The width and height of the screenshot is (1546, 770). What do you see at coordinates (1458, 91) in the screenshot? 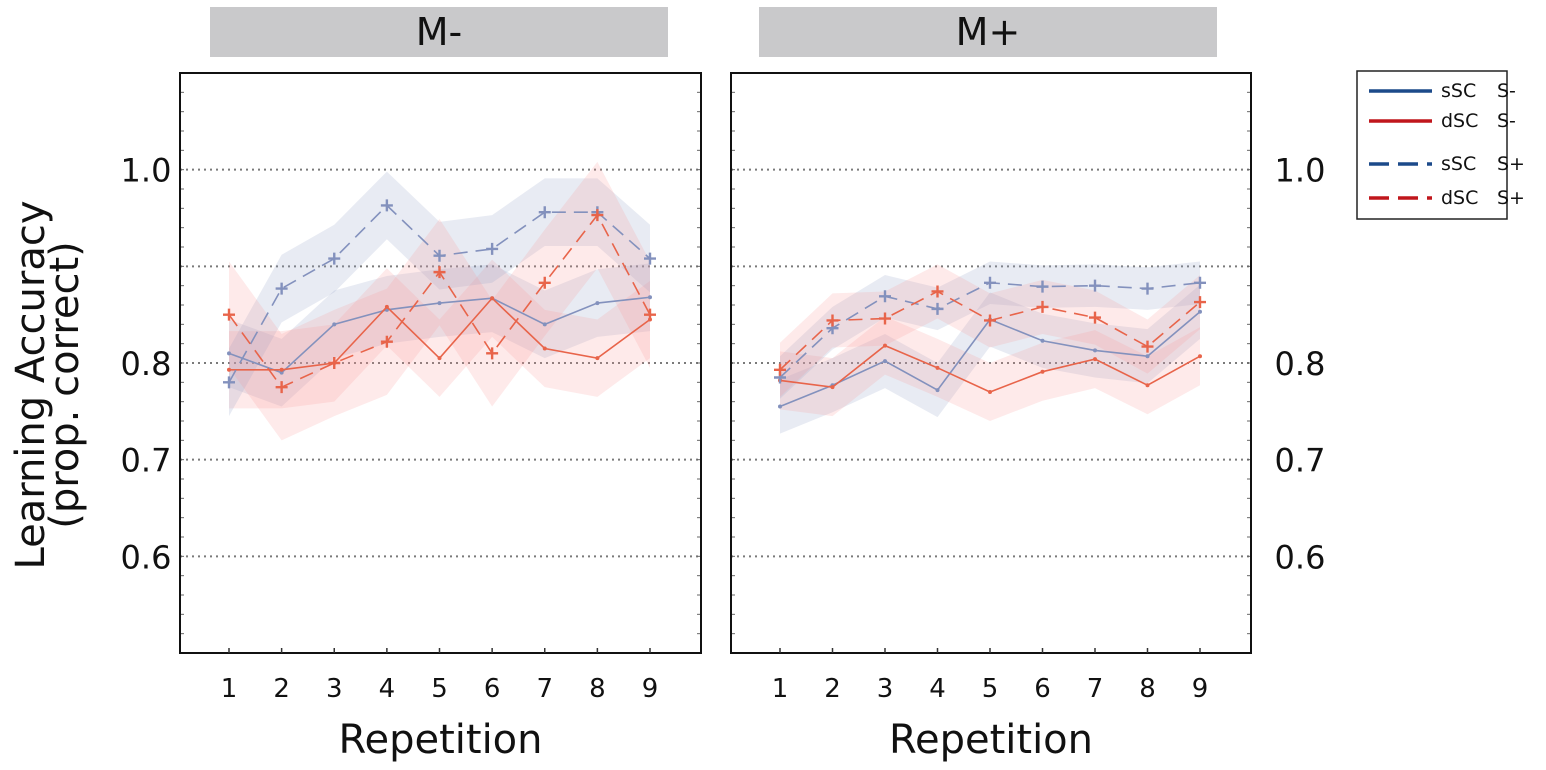
I see `legend-label-ssc_sminus: sSC` at bounding box center [1458, 91].